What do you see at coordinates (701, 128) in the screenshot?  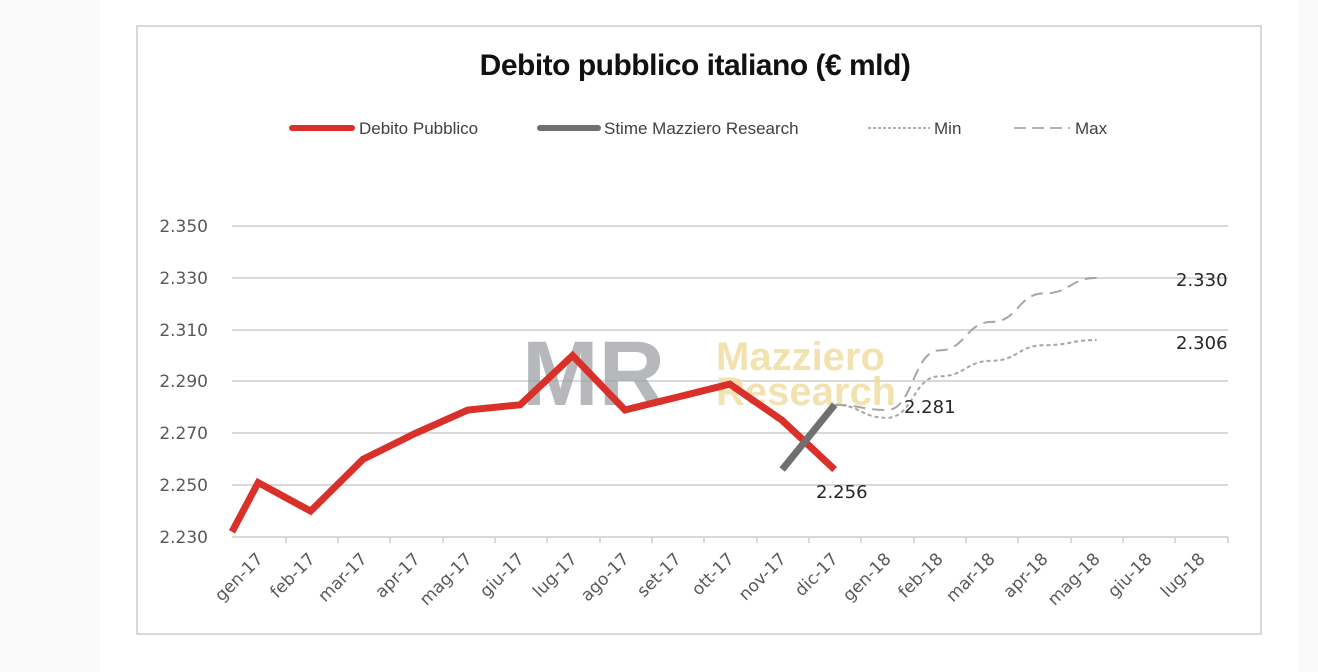 I see `legend-label-stime: Stime Mazziero Research` at bounding box center [701, 128].